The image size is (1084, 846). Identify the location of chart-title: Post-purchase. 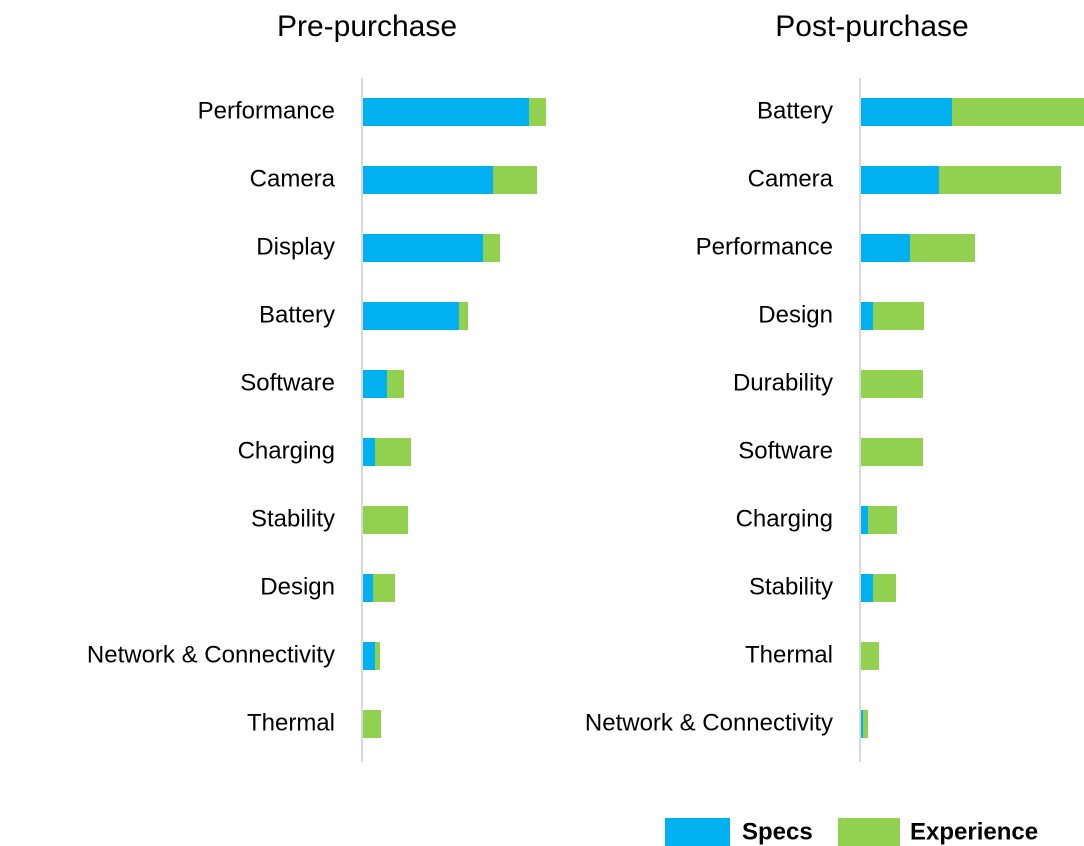
(871, 26).